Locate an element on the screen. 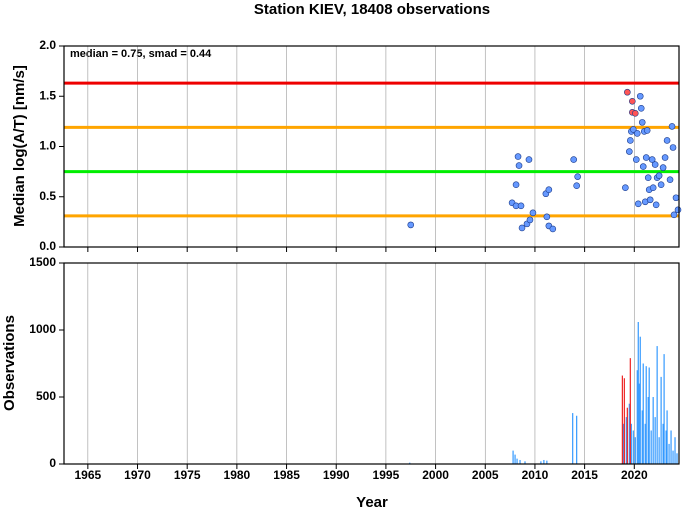 Image resolution: width=685 pixels, height=511 pixels. chart-title: Station KIEV, 18408 observations is located at coordinates (372, 9).